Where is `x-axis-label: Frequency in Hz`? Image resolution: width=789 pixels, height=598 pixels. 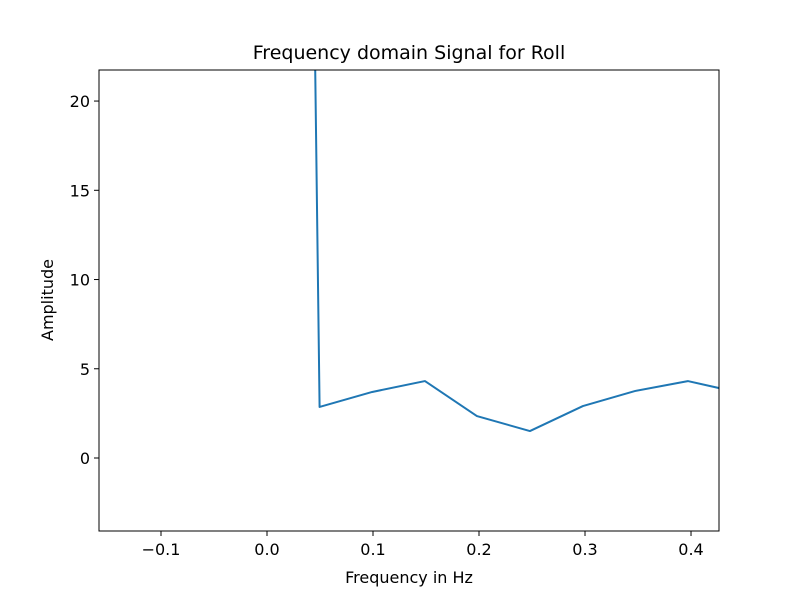
x-axis-label: Frequency in Hz is located at coordinates (409, 577).